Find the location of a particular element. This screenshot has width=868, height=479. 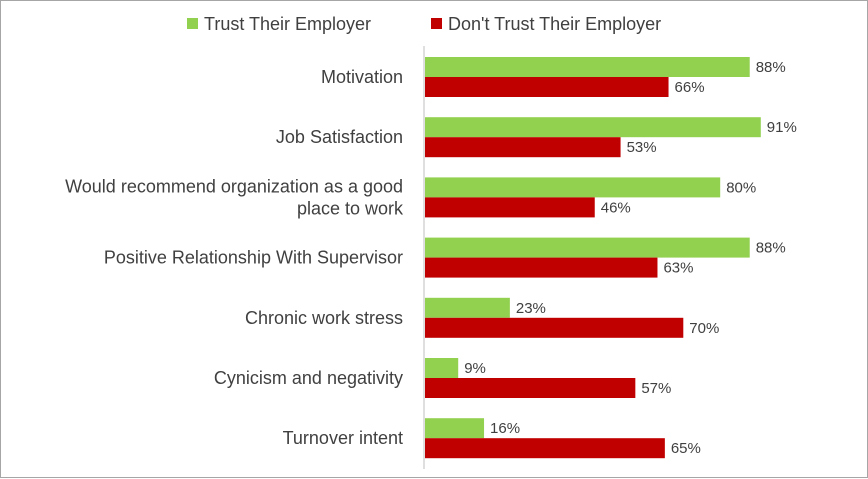

legend-label-1: Trust Their Employer is located at coordinates (287, 24).